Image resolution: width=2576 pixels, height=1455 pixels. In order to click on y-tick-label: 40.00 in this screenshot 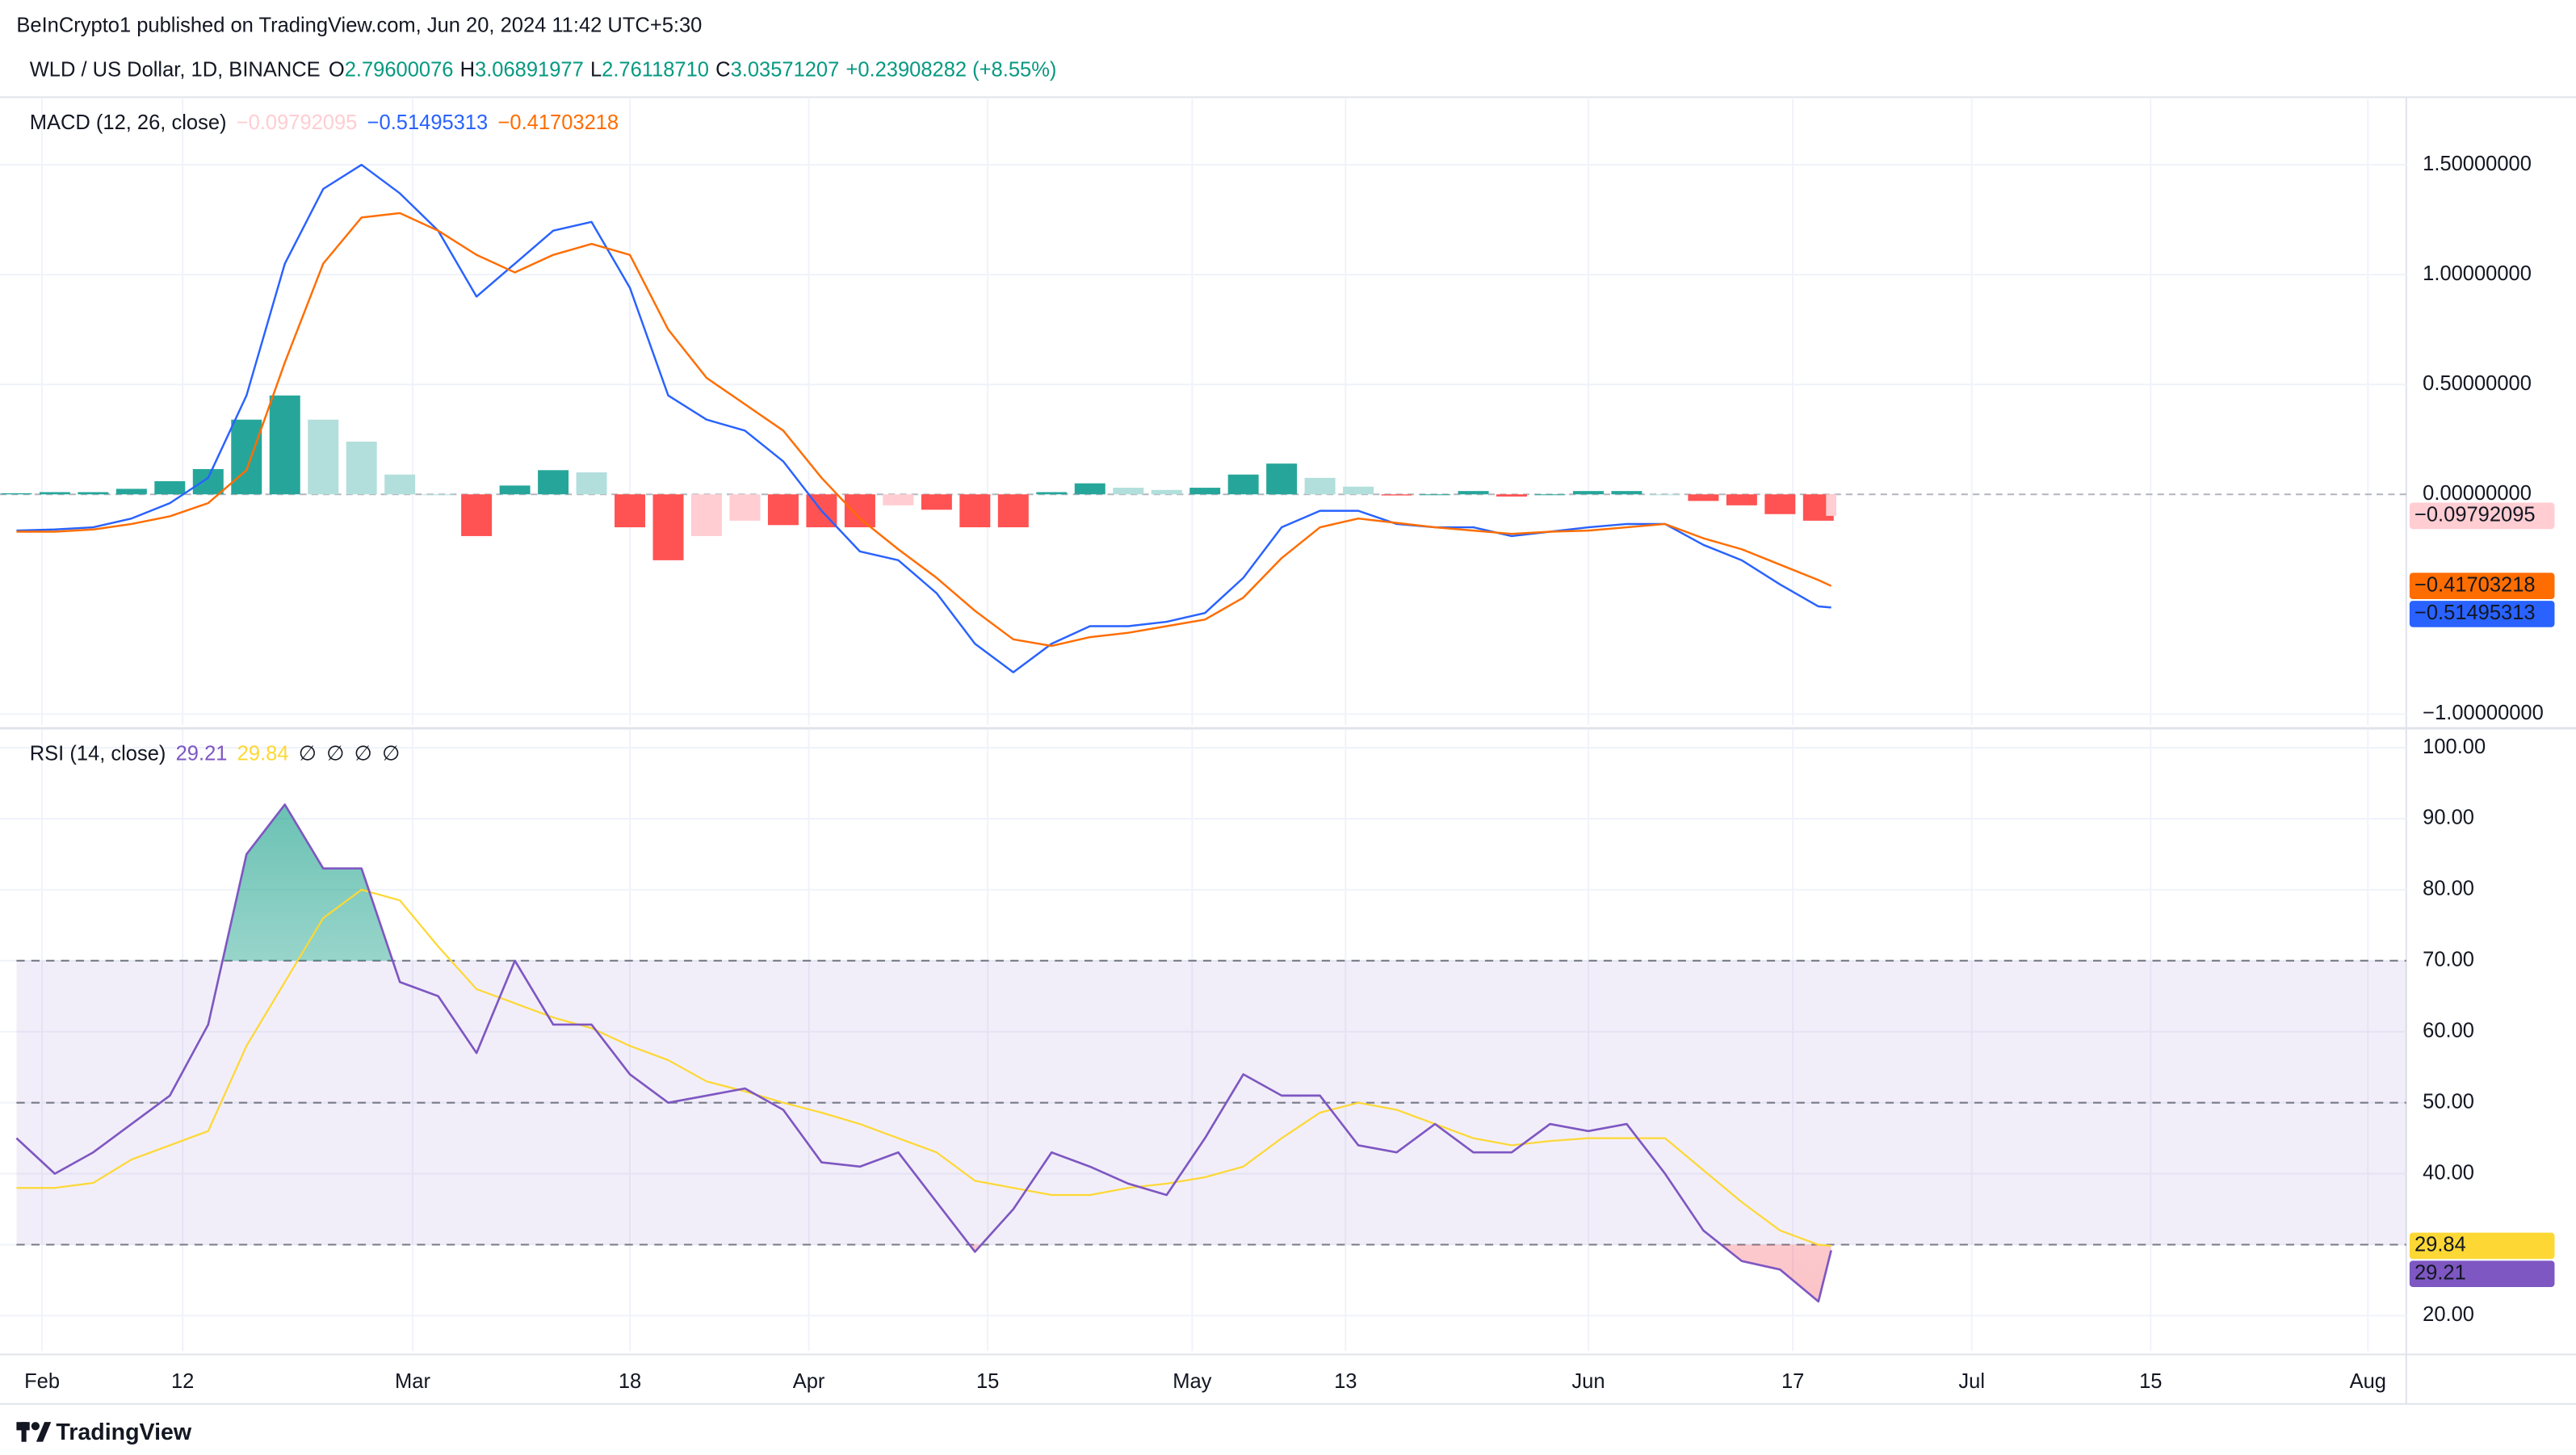, I will do `click(2448, 1172)`.